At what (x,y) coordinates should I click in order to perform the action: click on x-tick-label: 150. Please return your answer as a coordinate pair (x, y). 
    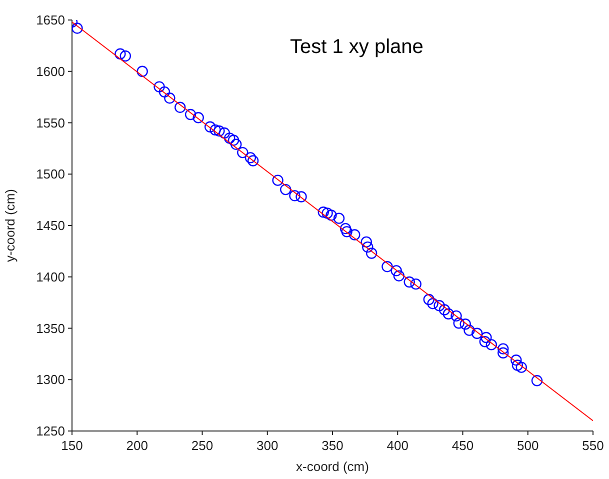
    Looking at the image, I should click on (72, 446).